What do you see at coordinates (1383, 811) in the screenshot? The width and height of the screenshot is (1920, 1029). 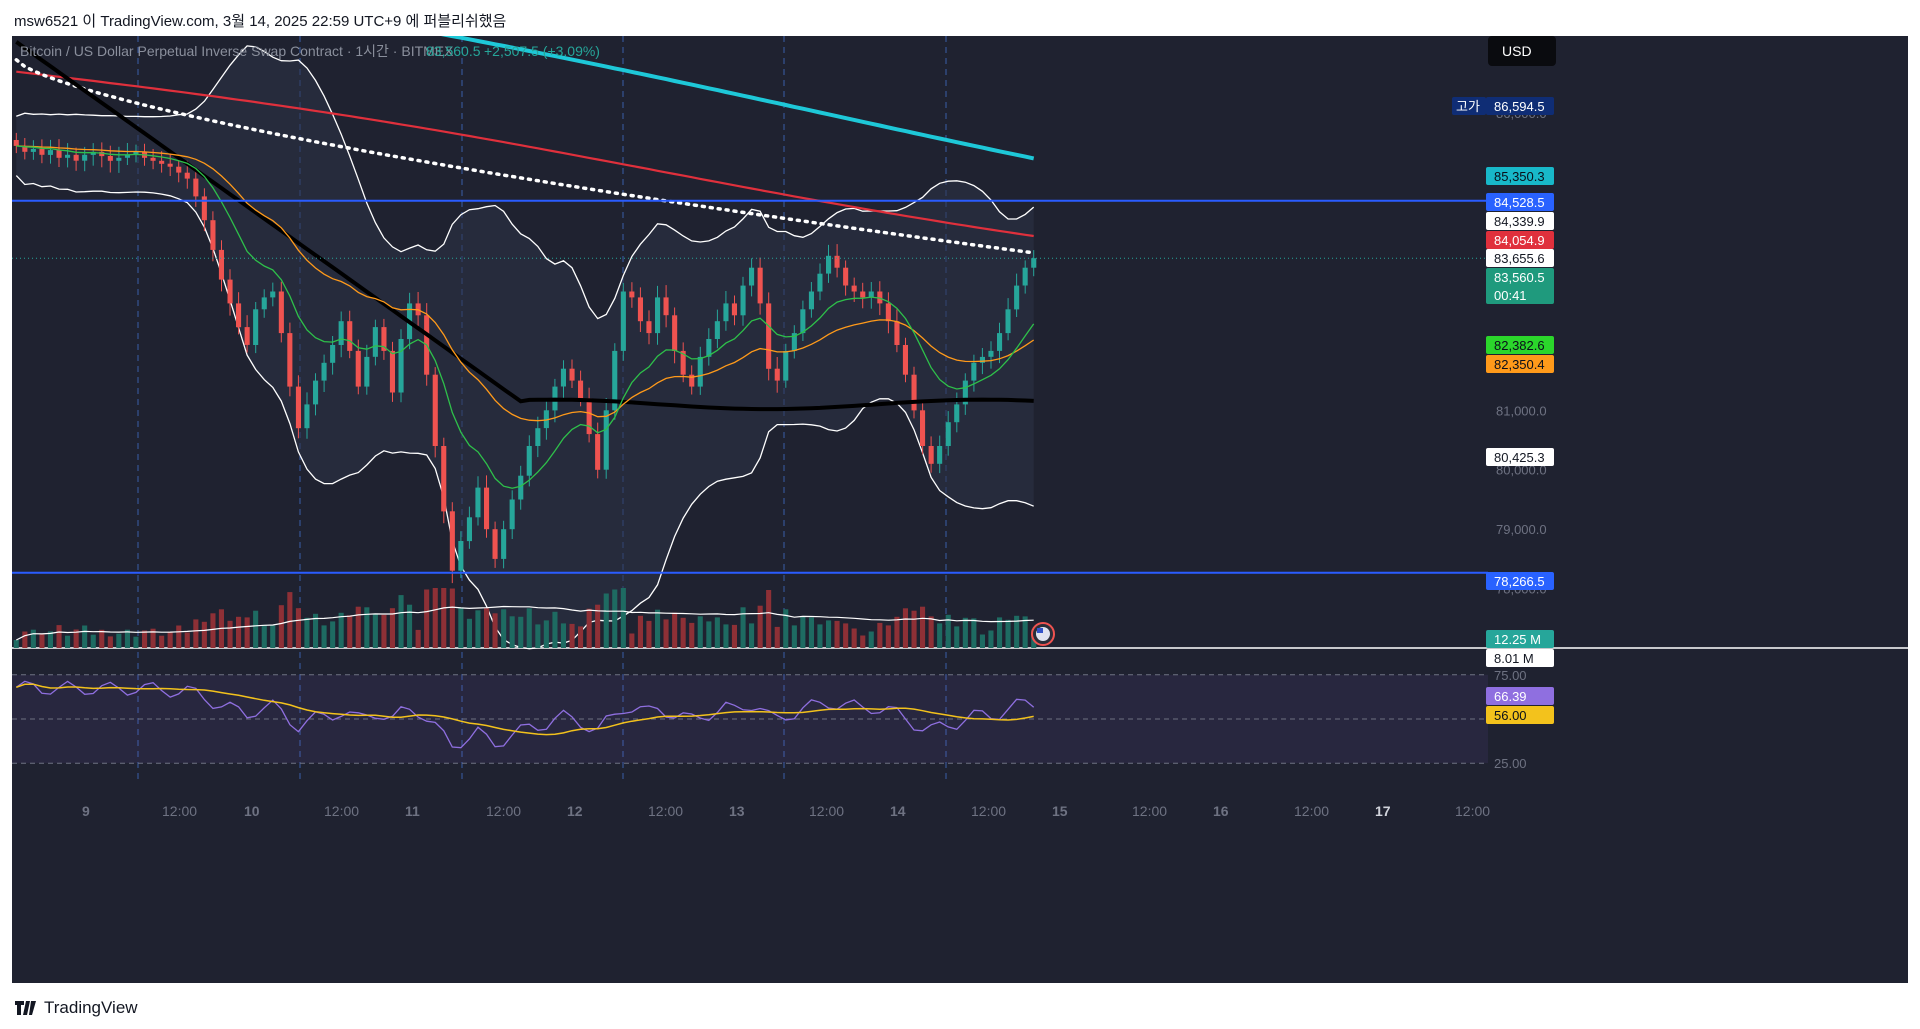 I see `x-tick-label: 17` at bounding box center [1383, 811].